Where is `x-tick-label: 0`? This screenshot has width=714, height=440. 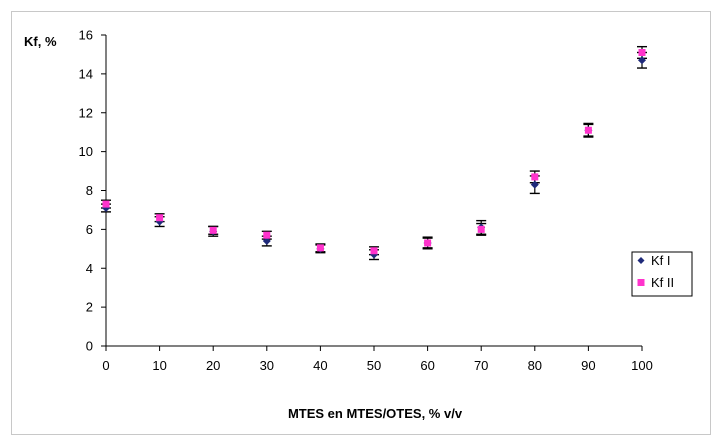 x-tick-label: 0 is located at coordinates (105, 365).